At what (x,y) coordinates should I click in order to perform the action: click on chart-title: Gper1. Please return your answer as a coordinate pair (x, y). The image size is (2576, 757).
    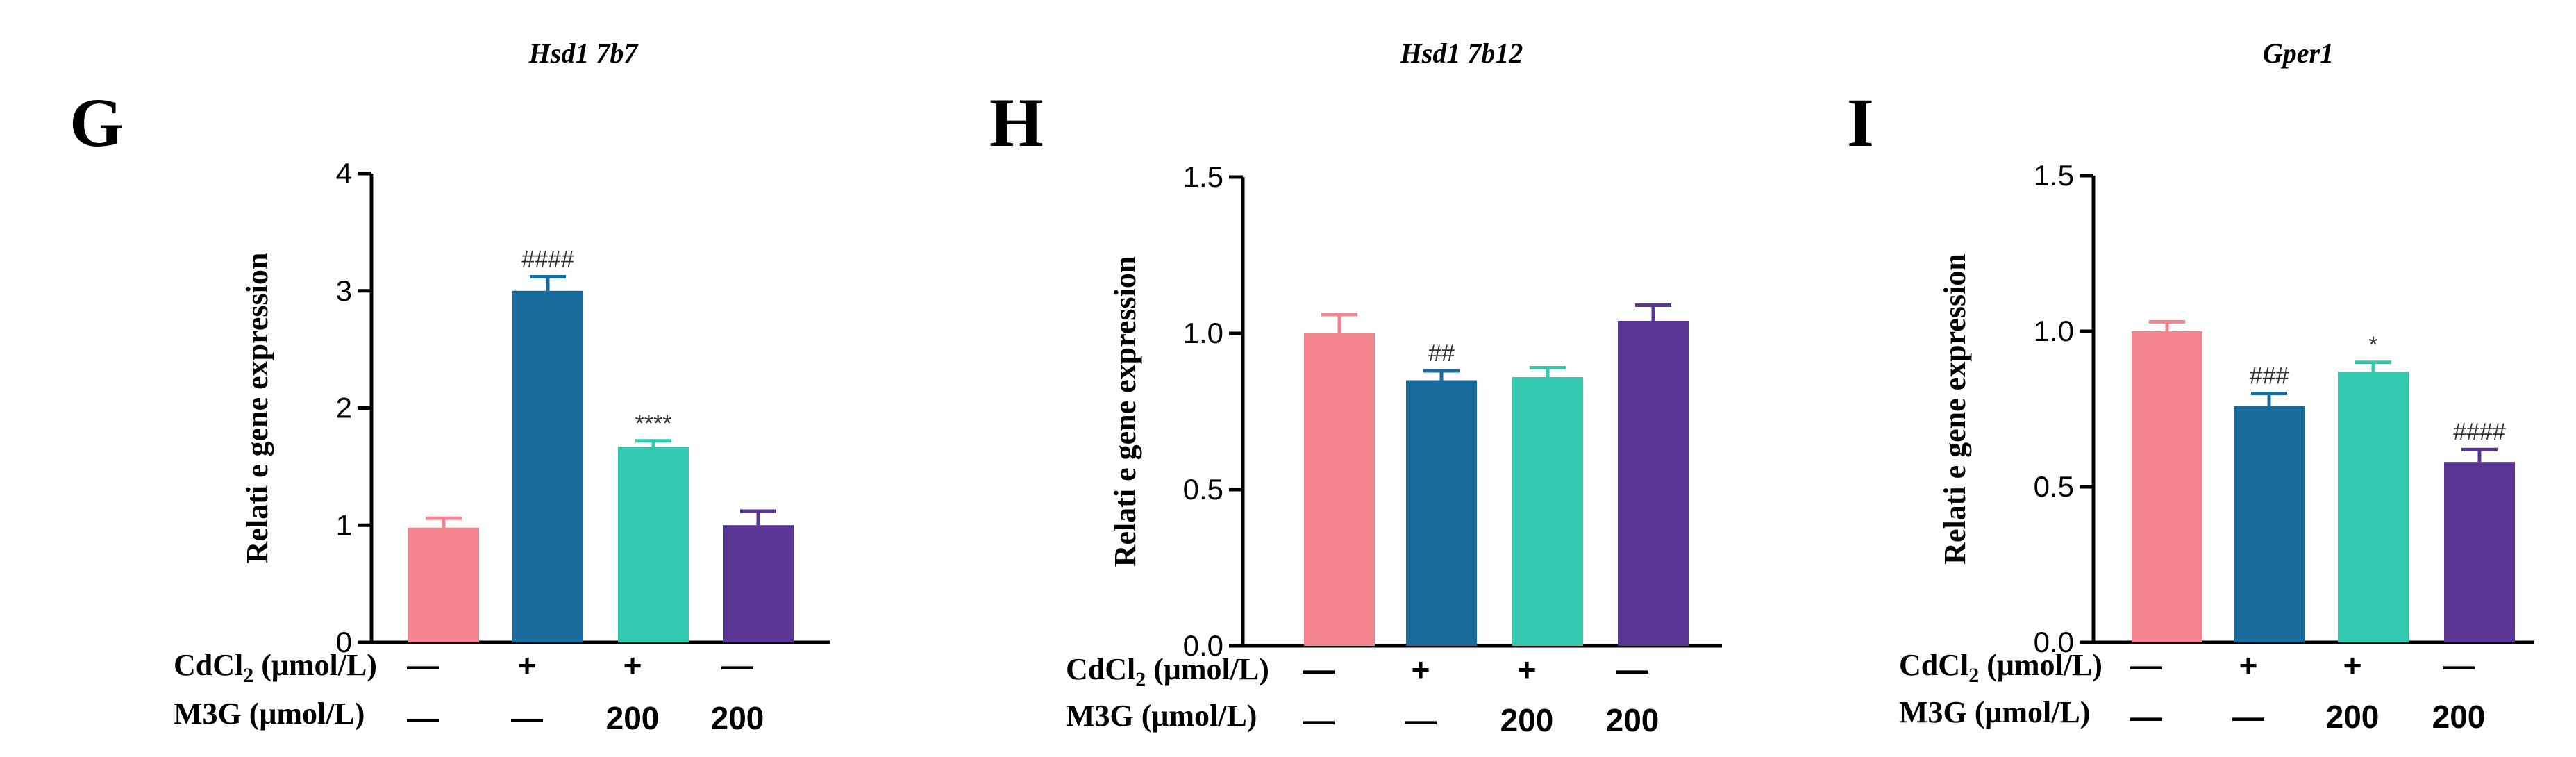
    Looking at the image, I should click on (2298, 53).